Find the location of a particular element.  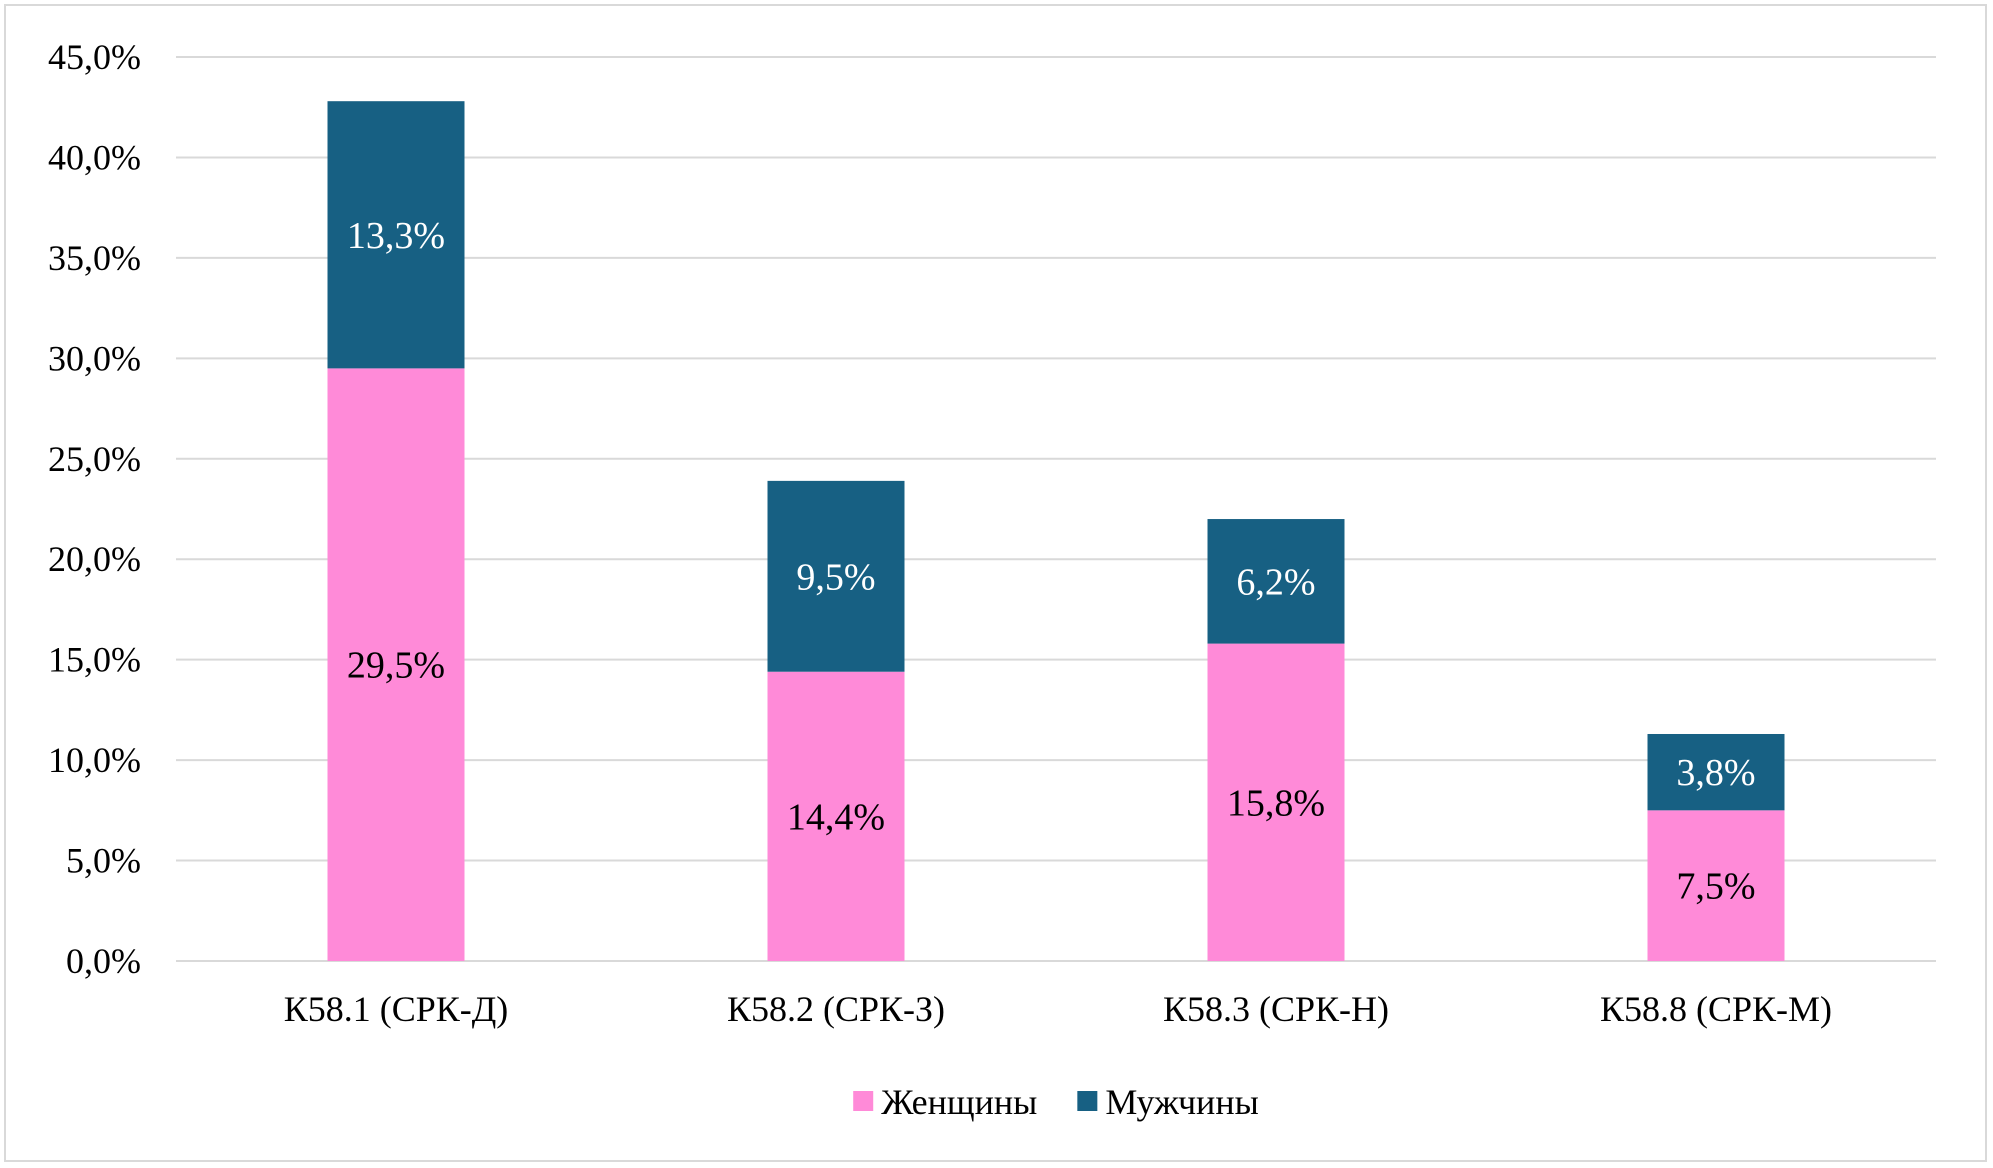

data-label: 7,5% is located at coordinates (1715, 887).